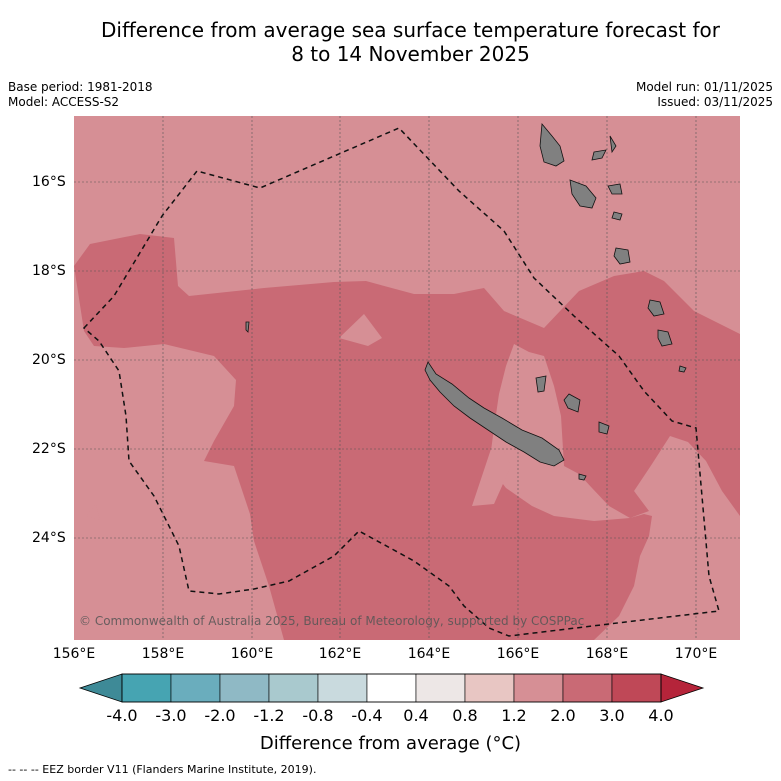 This screenshot has width=781, height=781. I want to click on lat-label-18s: 18°S, so click(49, 271).